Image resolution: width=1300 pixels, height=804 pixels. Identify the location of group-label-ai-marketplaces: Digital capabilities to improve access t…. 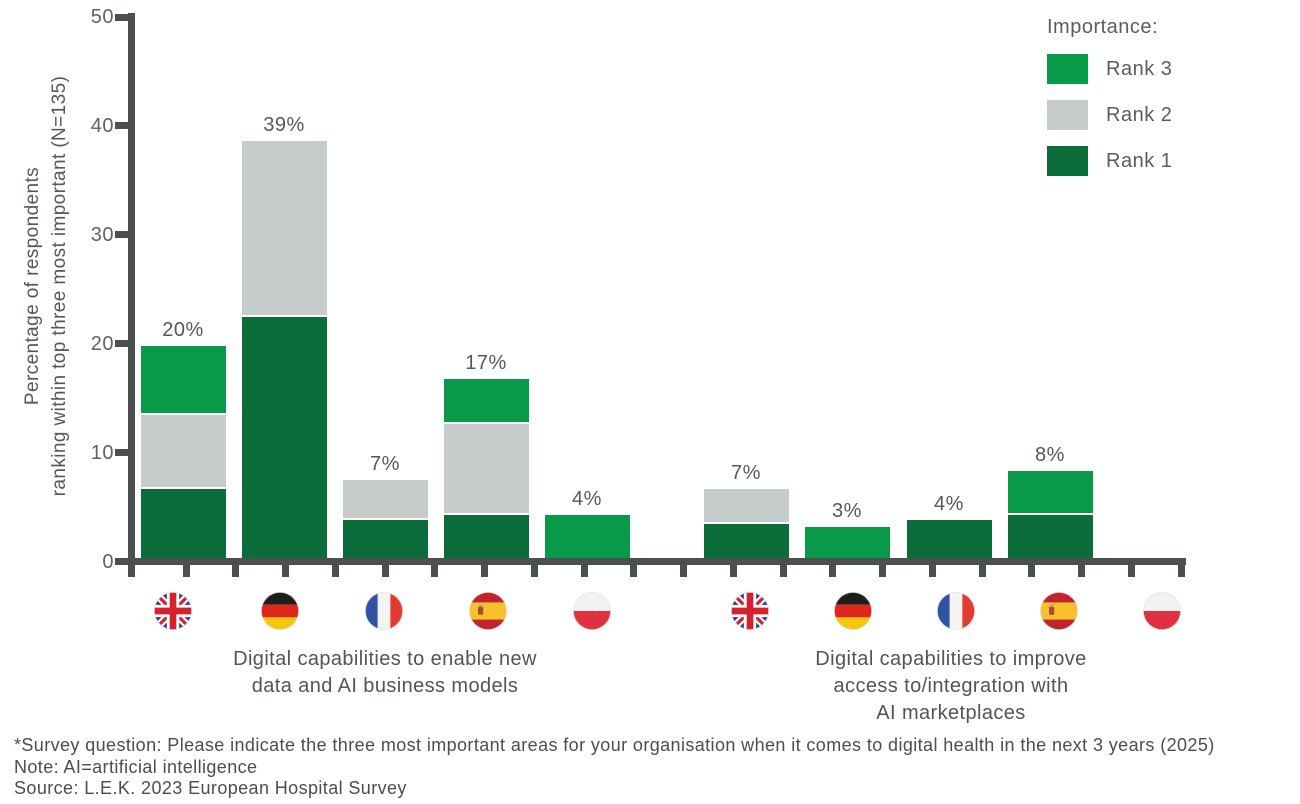
(951, 686).